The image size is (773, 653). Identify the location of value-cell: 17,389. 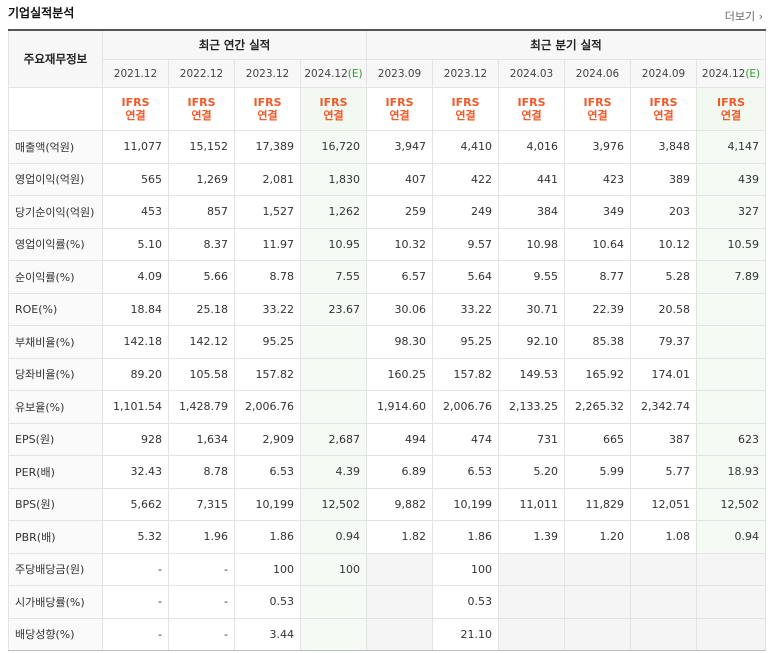
(267, 147).